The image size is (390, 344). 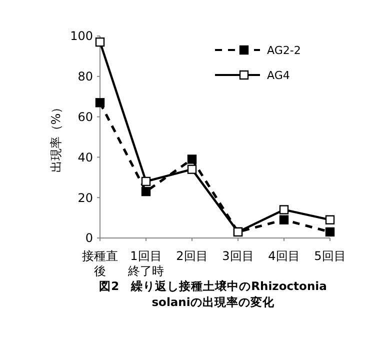 What do you see at coordinates (100, 263) in the screenshot?
I see `x-tick-label: 接種直後` at bounding box center [100, 263].